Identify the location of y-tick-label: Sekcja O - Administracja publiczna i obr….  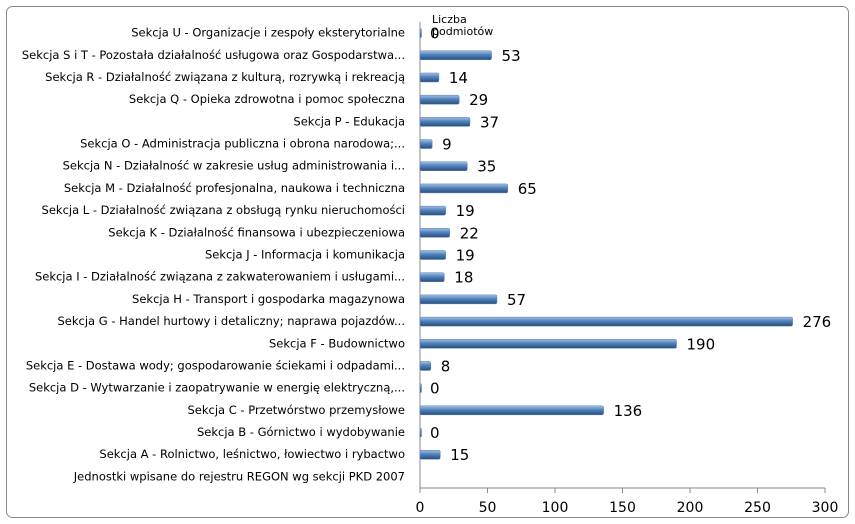
(242, 144).